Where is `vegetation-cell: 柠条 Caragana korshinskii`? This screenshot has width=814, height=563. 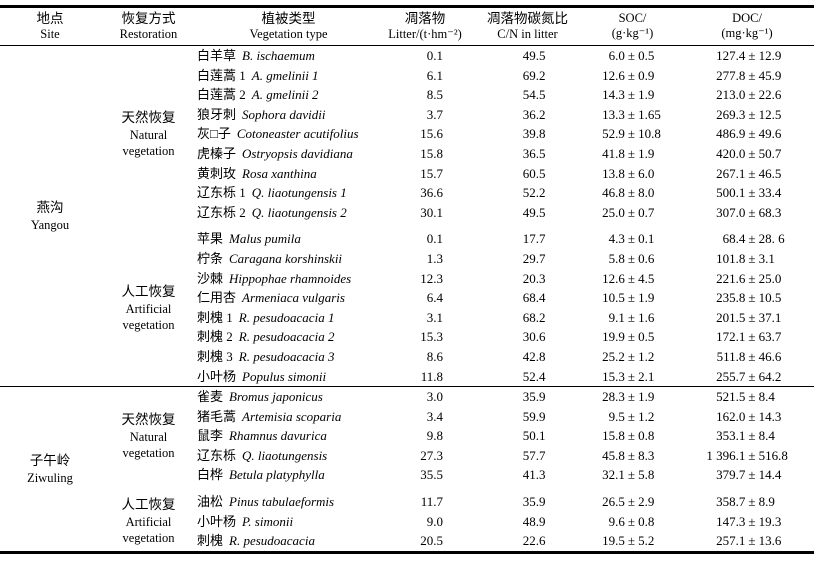 vegetation-cell: 柠条 Caragana korshinskii is located at coordinates (288, 259).